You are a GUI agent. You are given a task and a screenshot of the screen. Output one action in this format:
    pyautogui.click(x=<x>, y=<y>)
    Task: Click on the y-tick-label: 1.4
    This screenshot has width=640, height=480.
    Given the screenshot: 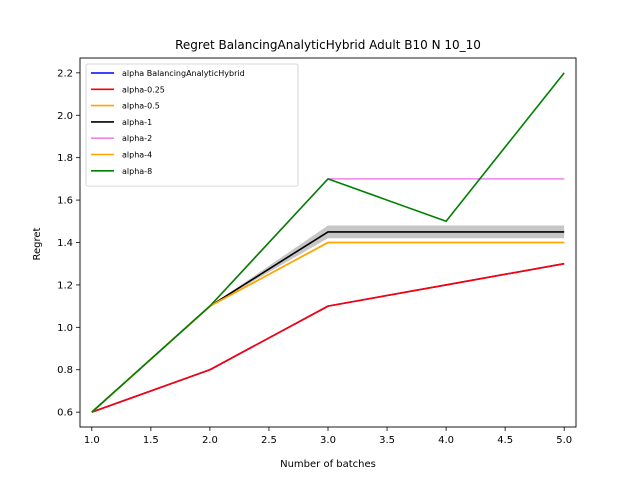 What is the action you would take?
    pyautogui.click(x=65, y=243)
    